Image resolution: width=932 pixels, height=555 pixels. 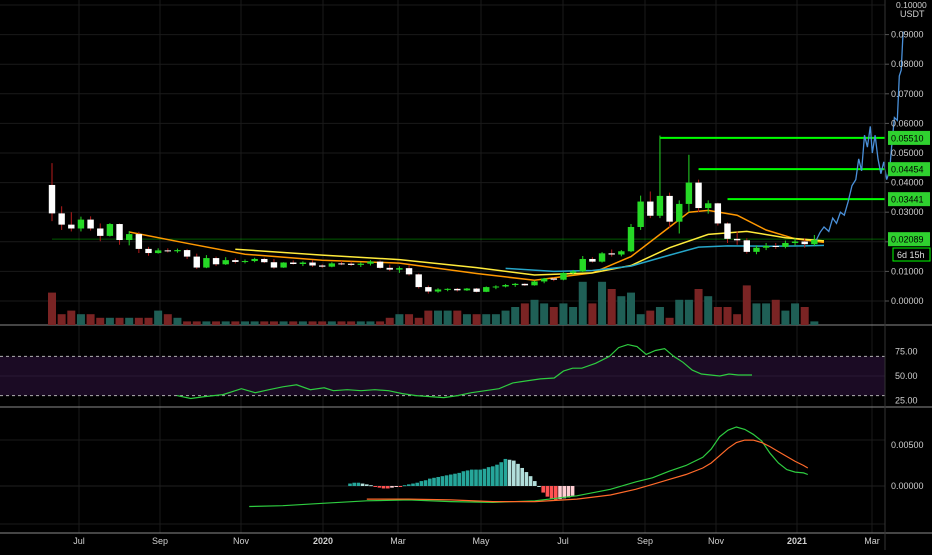 I want to click on rsi-band, so click(x=442, y=376).